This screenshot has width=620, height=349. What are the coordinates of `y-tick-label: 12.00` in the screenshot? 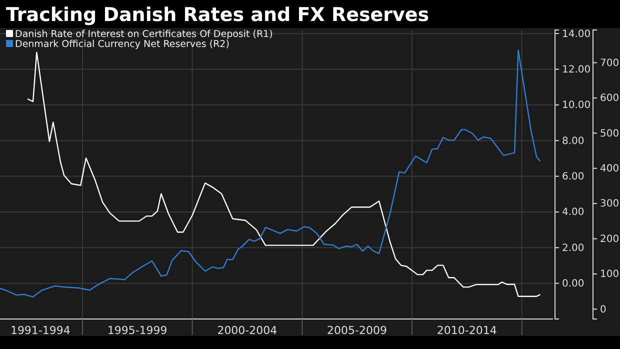 It's located at (576, 70).